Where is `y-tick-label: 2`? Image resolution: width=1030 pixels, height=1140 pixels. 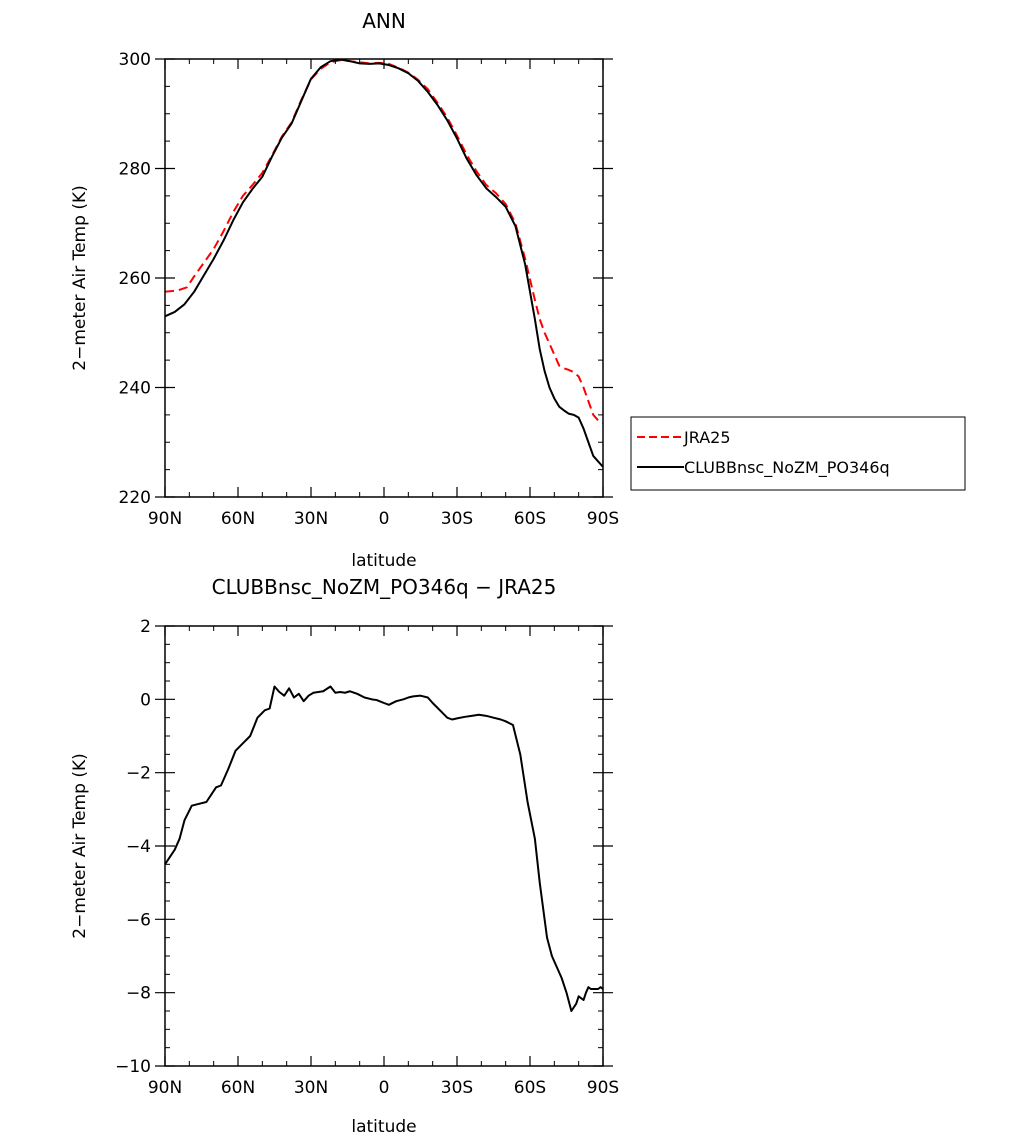 y-tick-label: 2 is located at coordinates (145, 627).